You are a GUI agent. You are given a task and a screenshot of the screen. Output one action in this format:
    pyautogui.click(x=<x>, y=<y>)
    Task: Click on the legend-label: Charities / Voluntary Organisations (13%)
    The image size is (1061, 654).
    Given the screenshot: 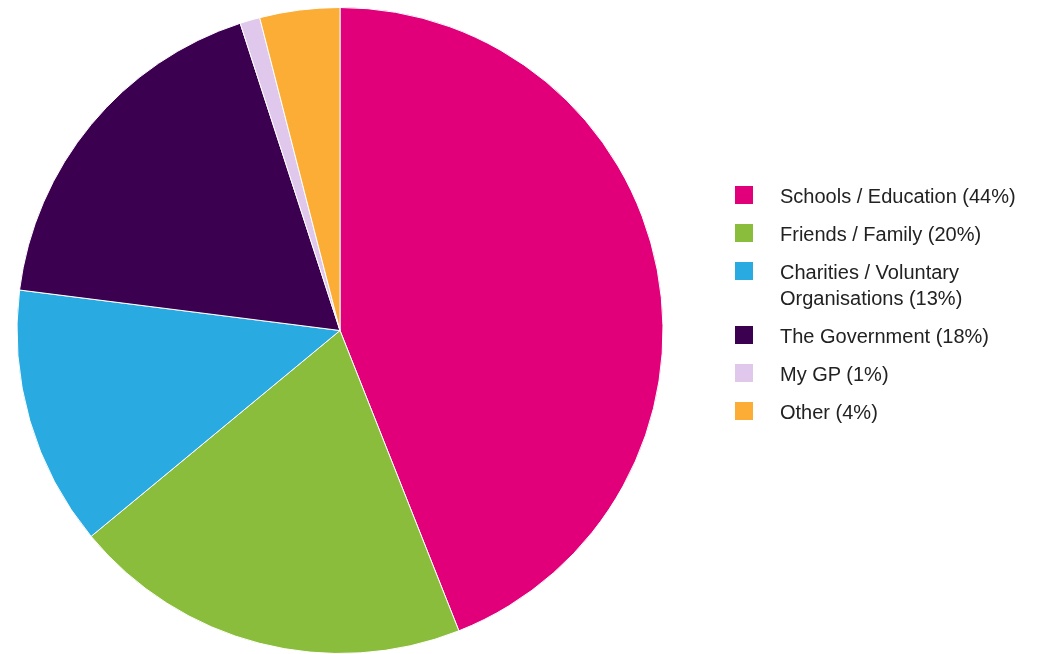 What is the action you would take?
    pyautogui.click(x=872, y=285)
    